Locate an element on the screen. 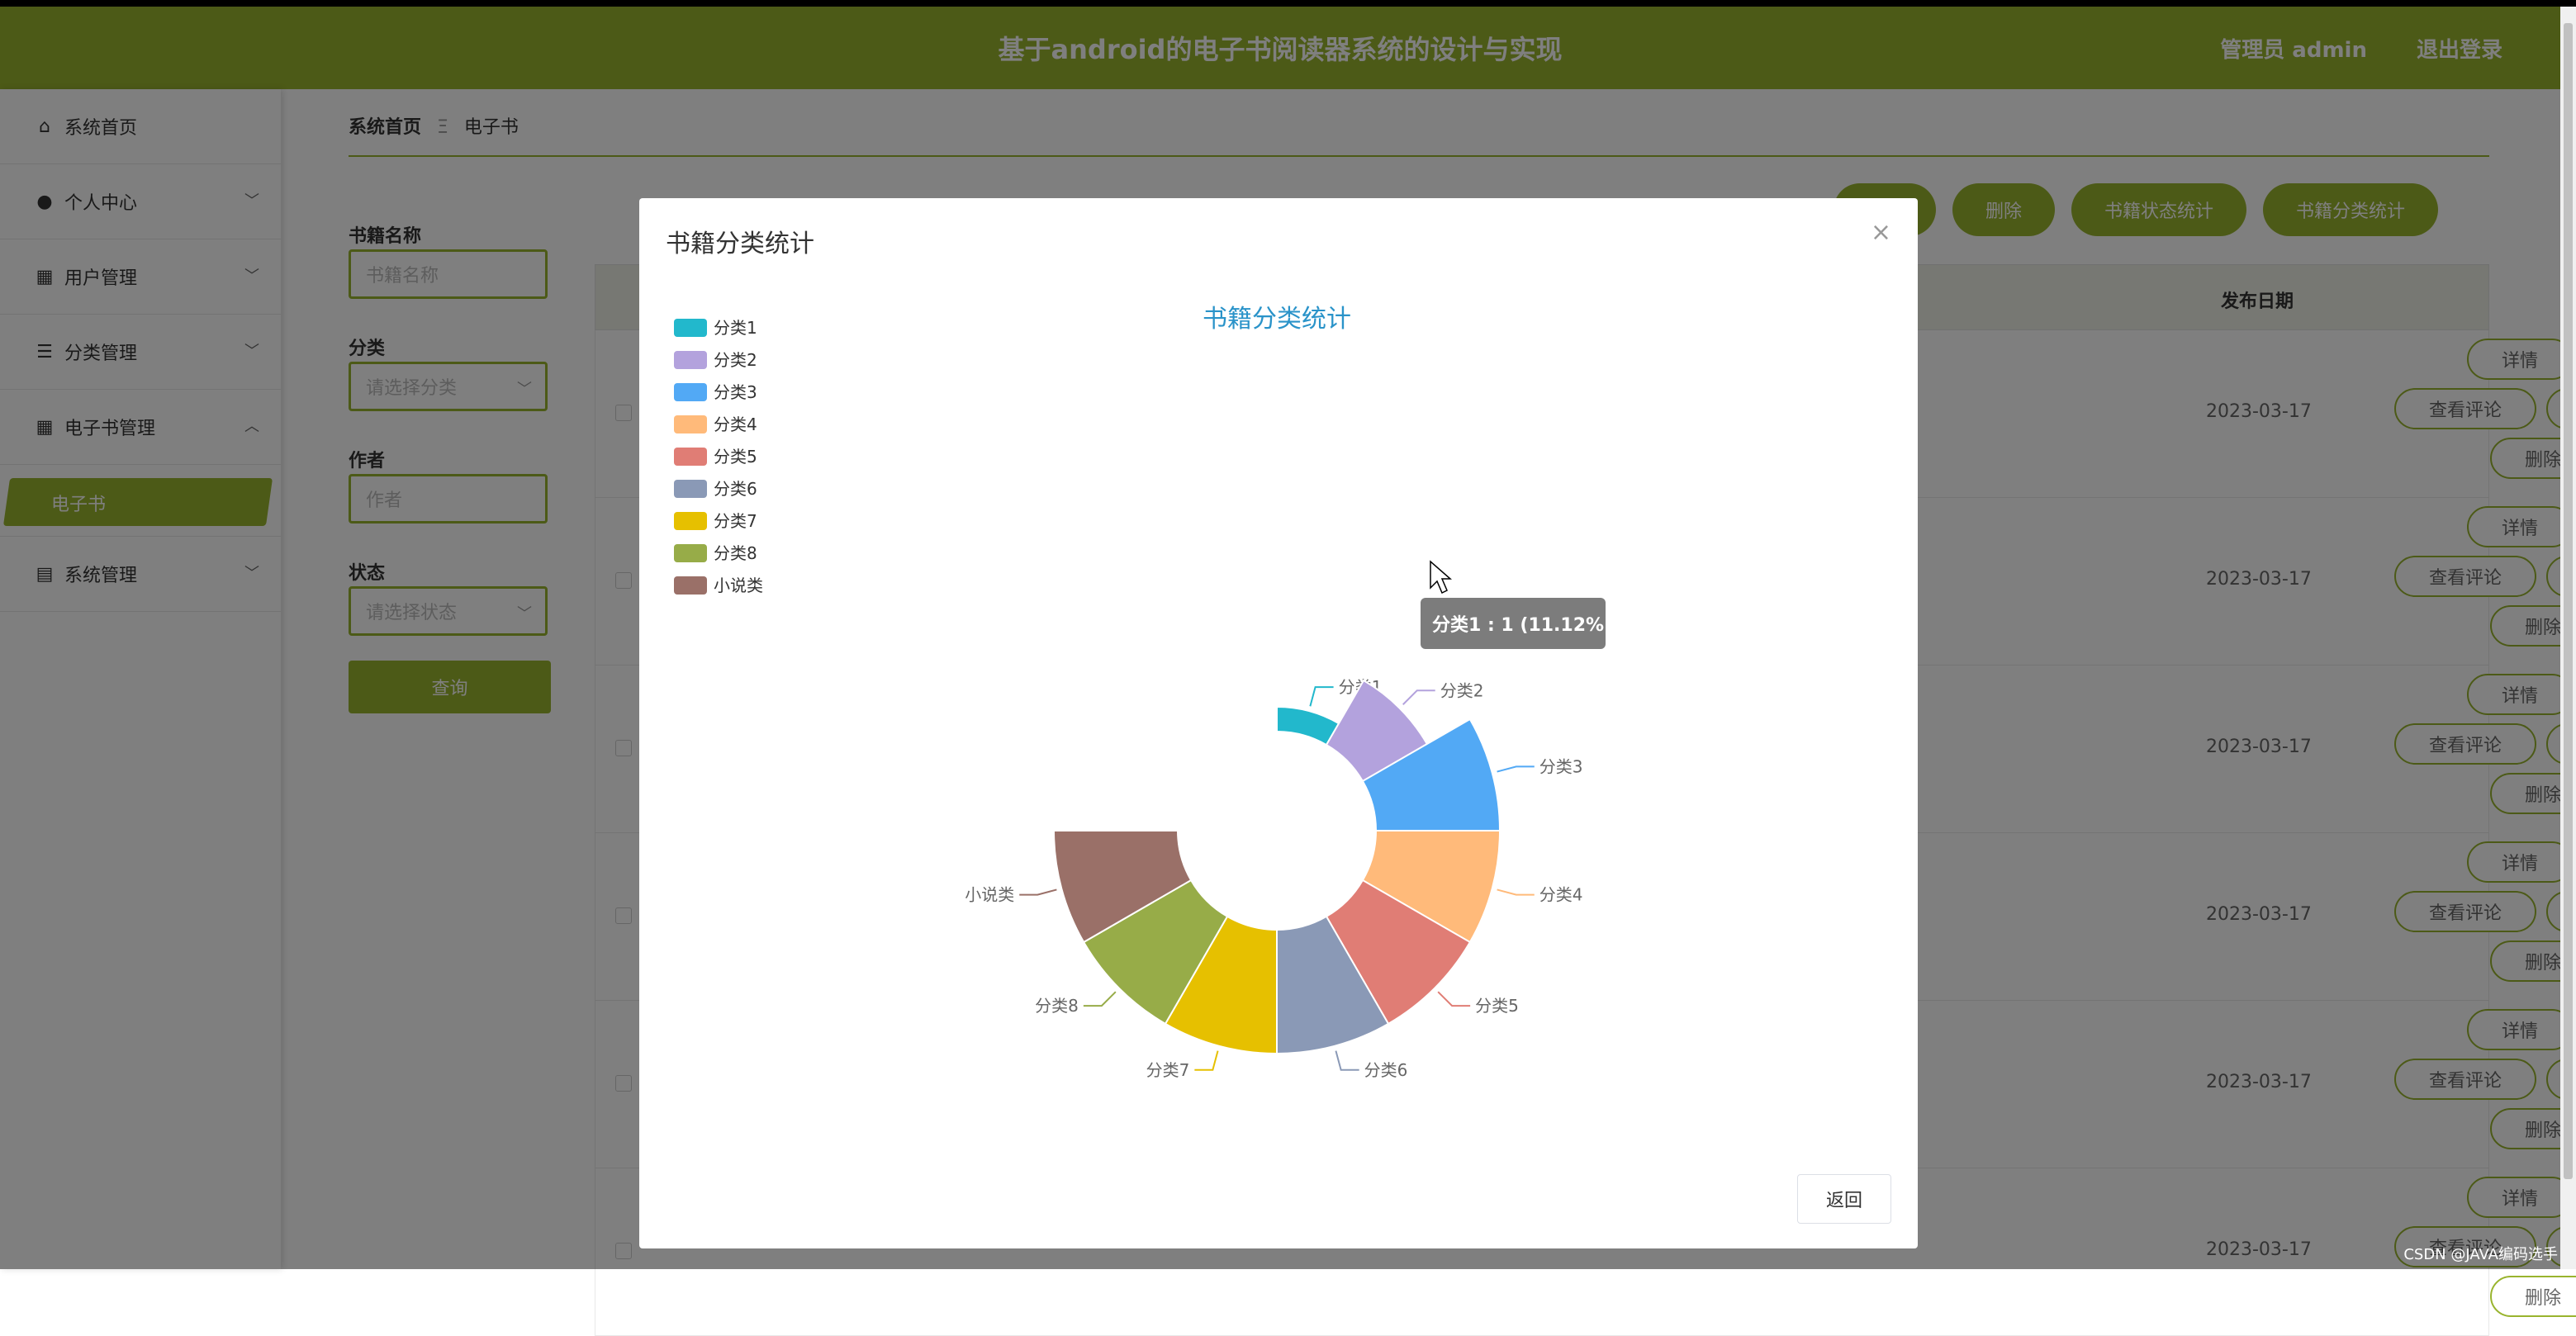 This screenshot has width=2576, height=1336. legend-label: 分类7 is located at coordinates (735, 521).